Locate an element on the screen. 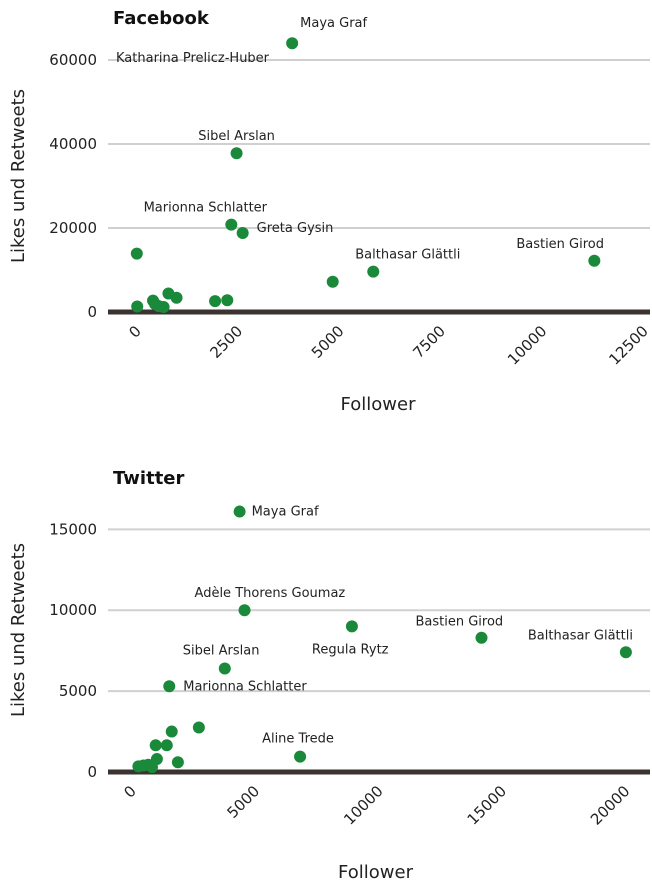  y-tick-label: 20000 is located at coordinates (73, 228).